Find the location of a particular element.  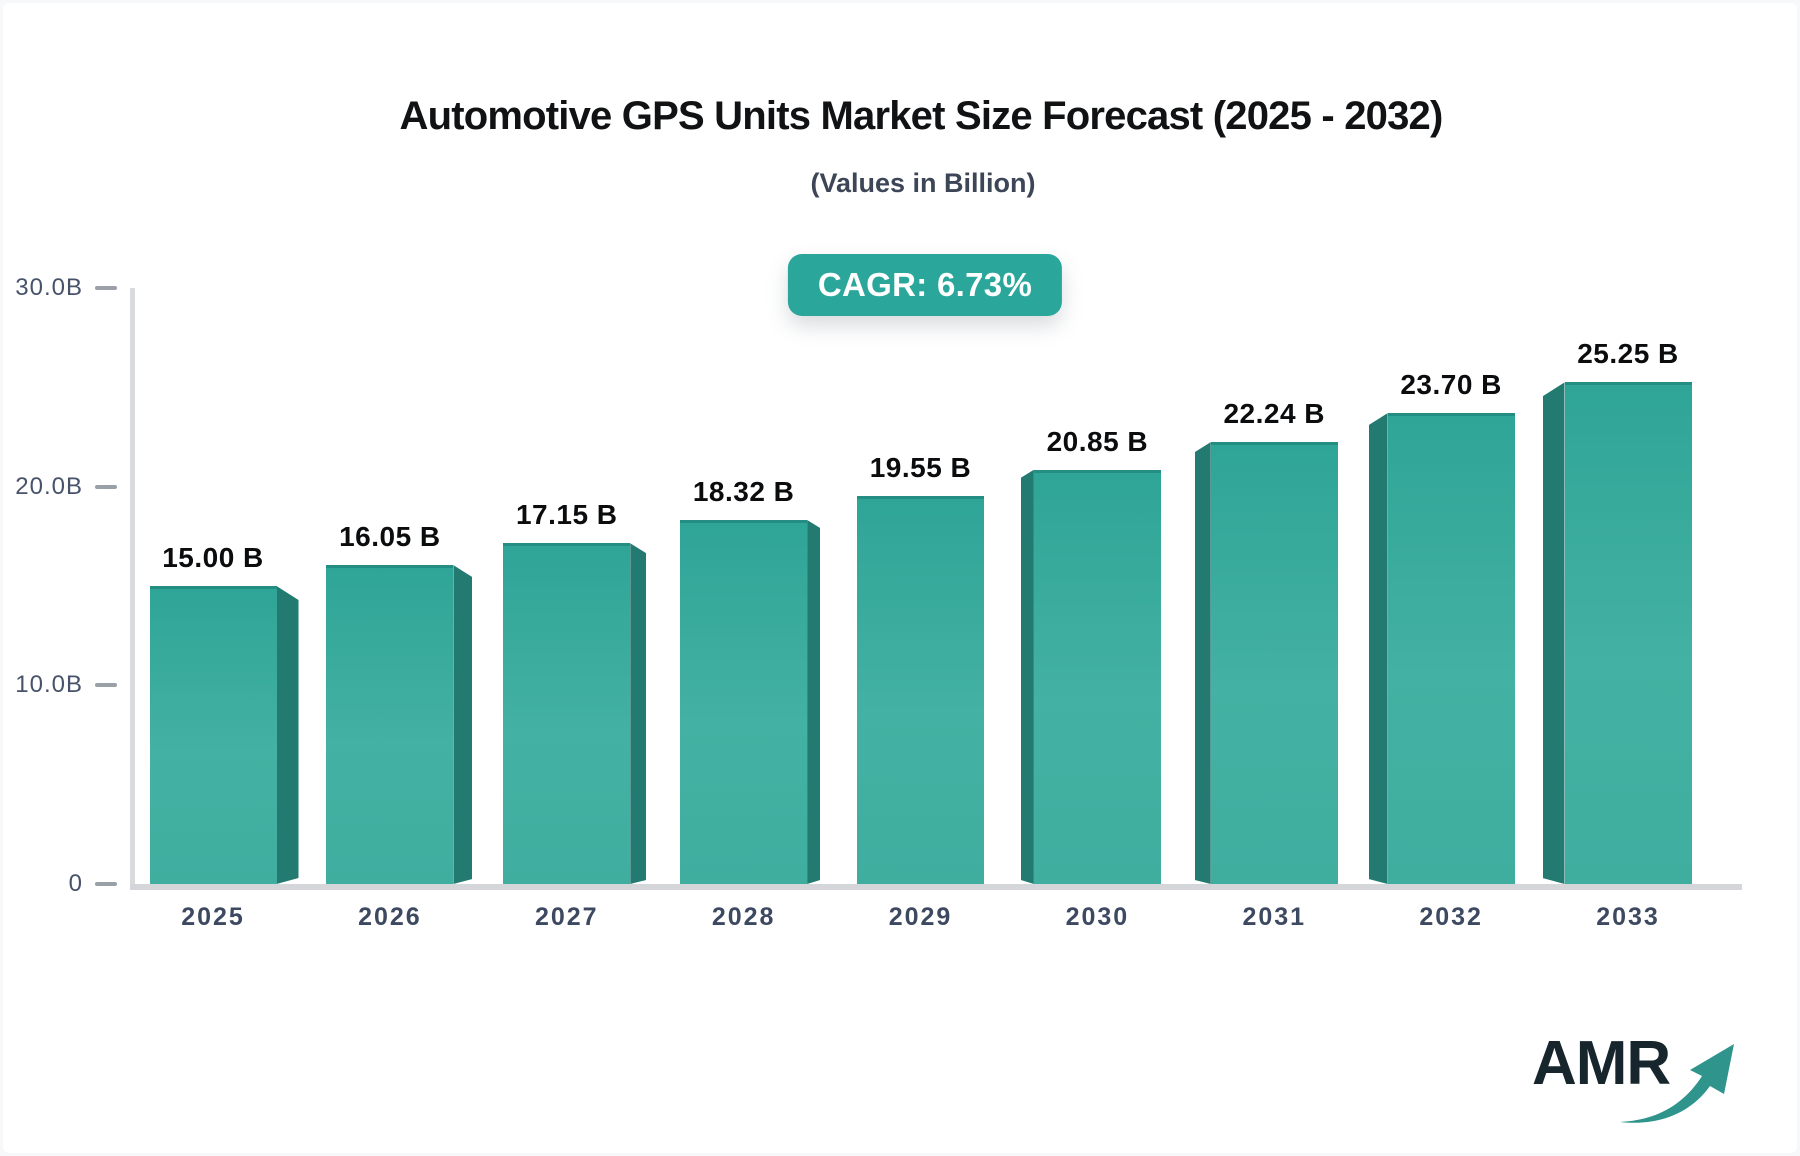

x-tick-label-2031: 2031 is located at coordinates (1274, 917).